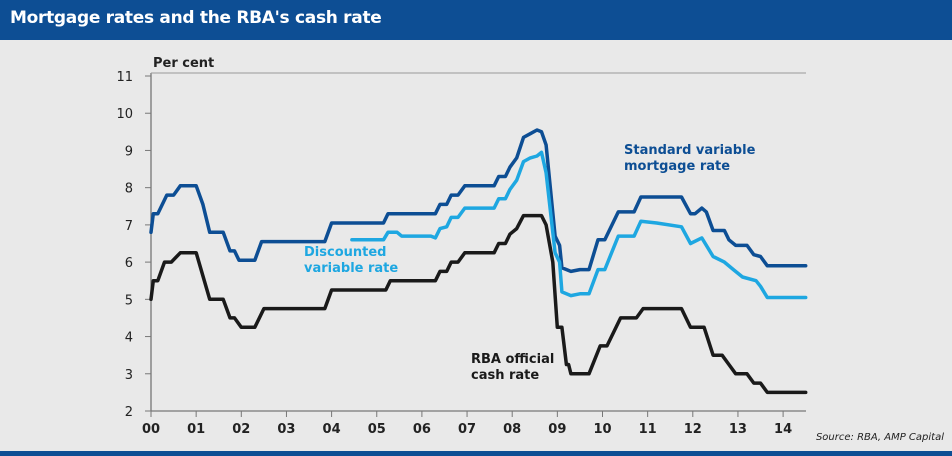  Describe the element at coordinates (196, 429) in the screenshot. I see `x-tick-label: 01` at that location.